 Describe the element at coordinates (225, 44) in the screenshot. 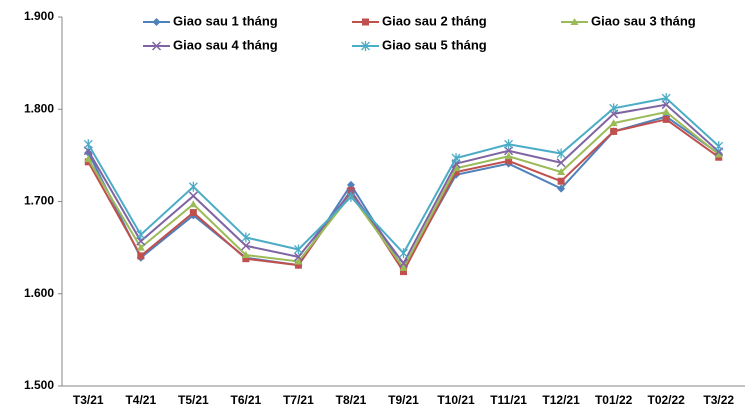

I see `legend-label: Giao sau 4 tháng` at that location.